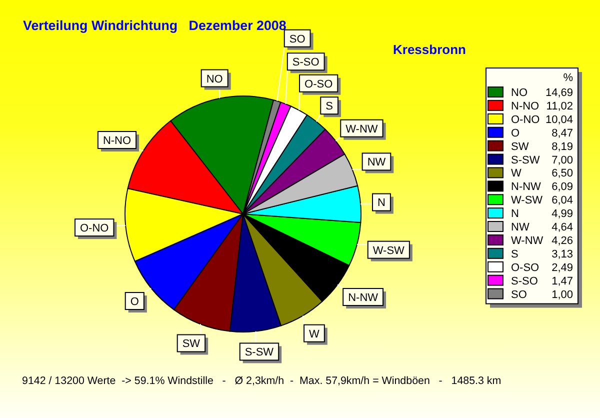 This screenshot has width=600, height=418. I want to click on legend-label: SW, so click(520, 146).